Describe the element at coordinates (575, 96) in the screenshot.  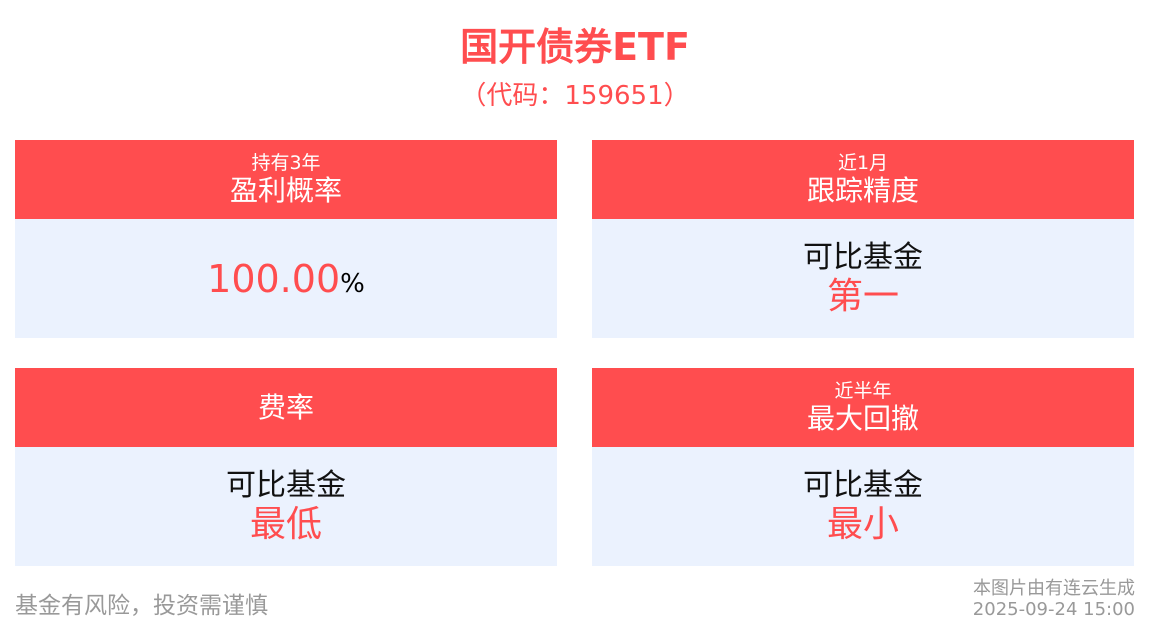
I see `fund-code: （代码：159651）` at that location.